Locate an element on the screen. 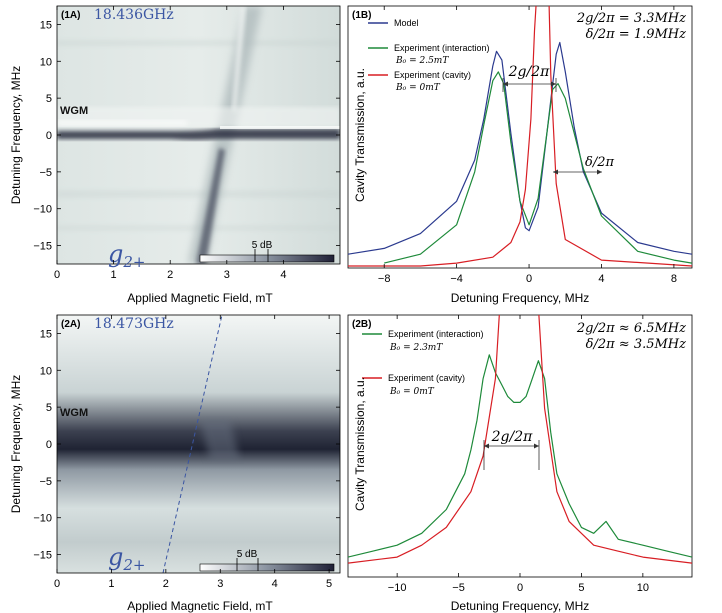 The image size is (722, 613). mode-label-1A: g2+ is located at coordinates (127, 255).